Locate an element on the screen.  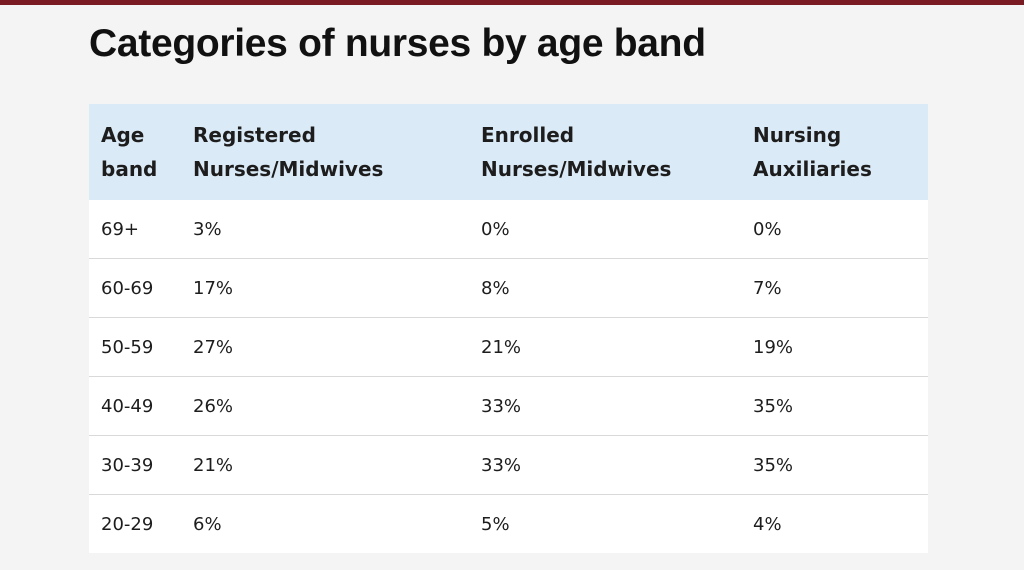
header-age-band: Age band is located at coordinates (135, 152).